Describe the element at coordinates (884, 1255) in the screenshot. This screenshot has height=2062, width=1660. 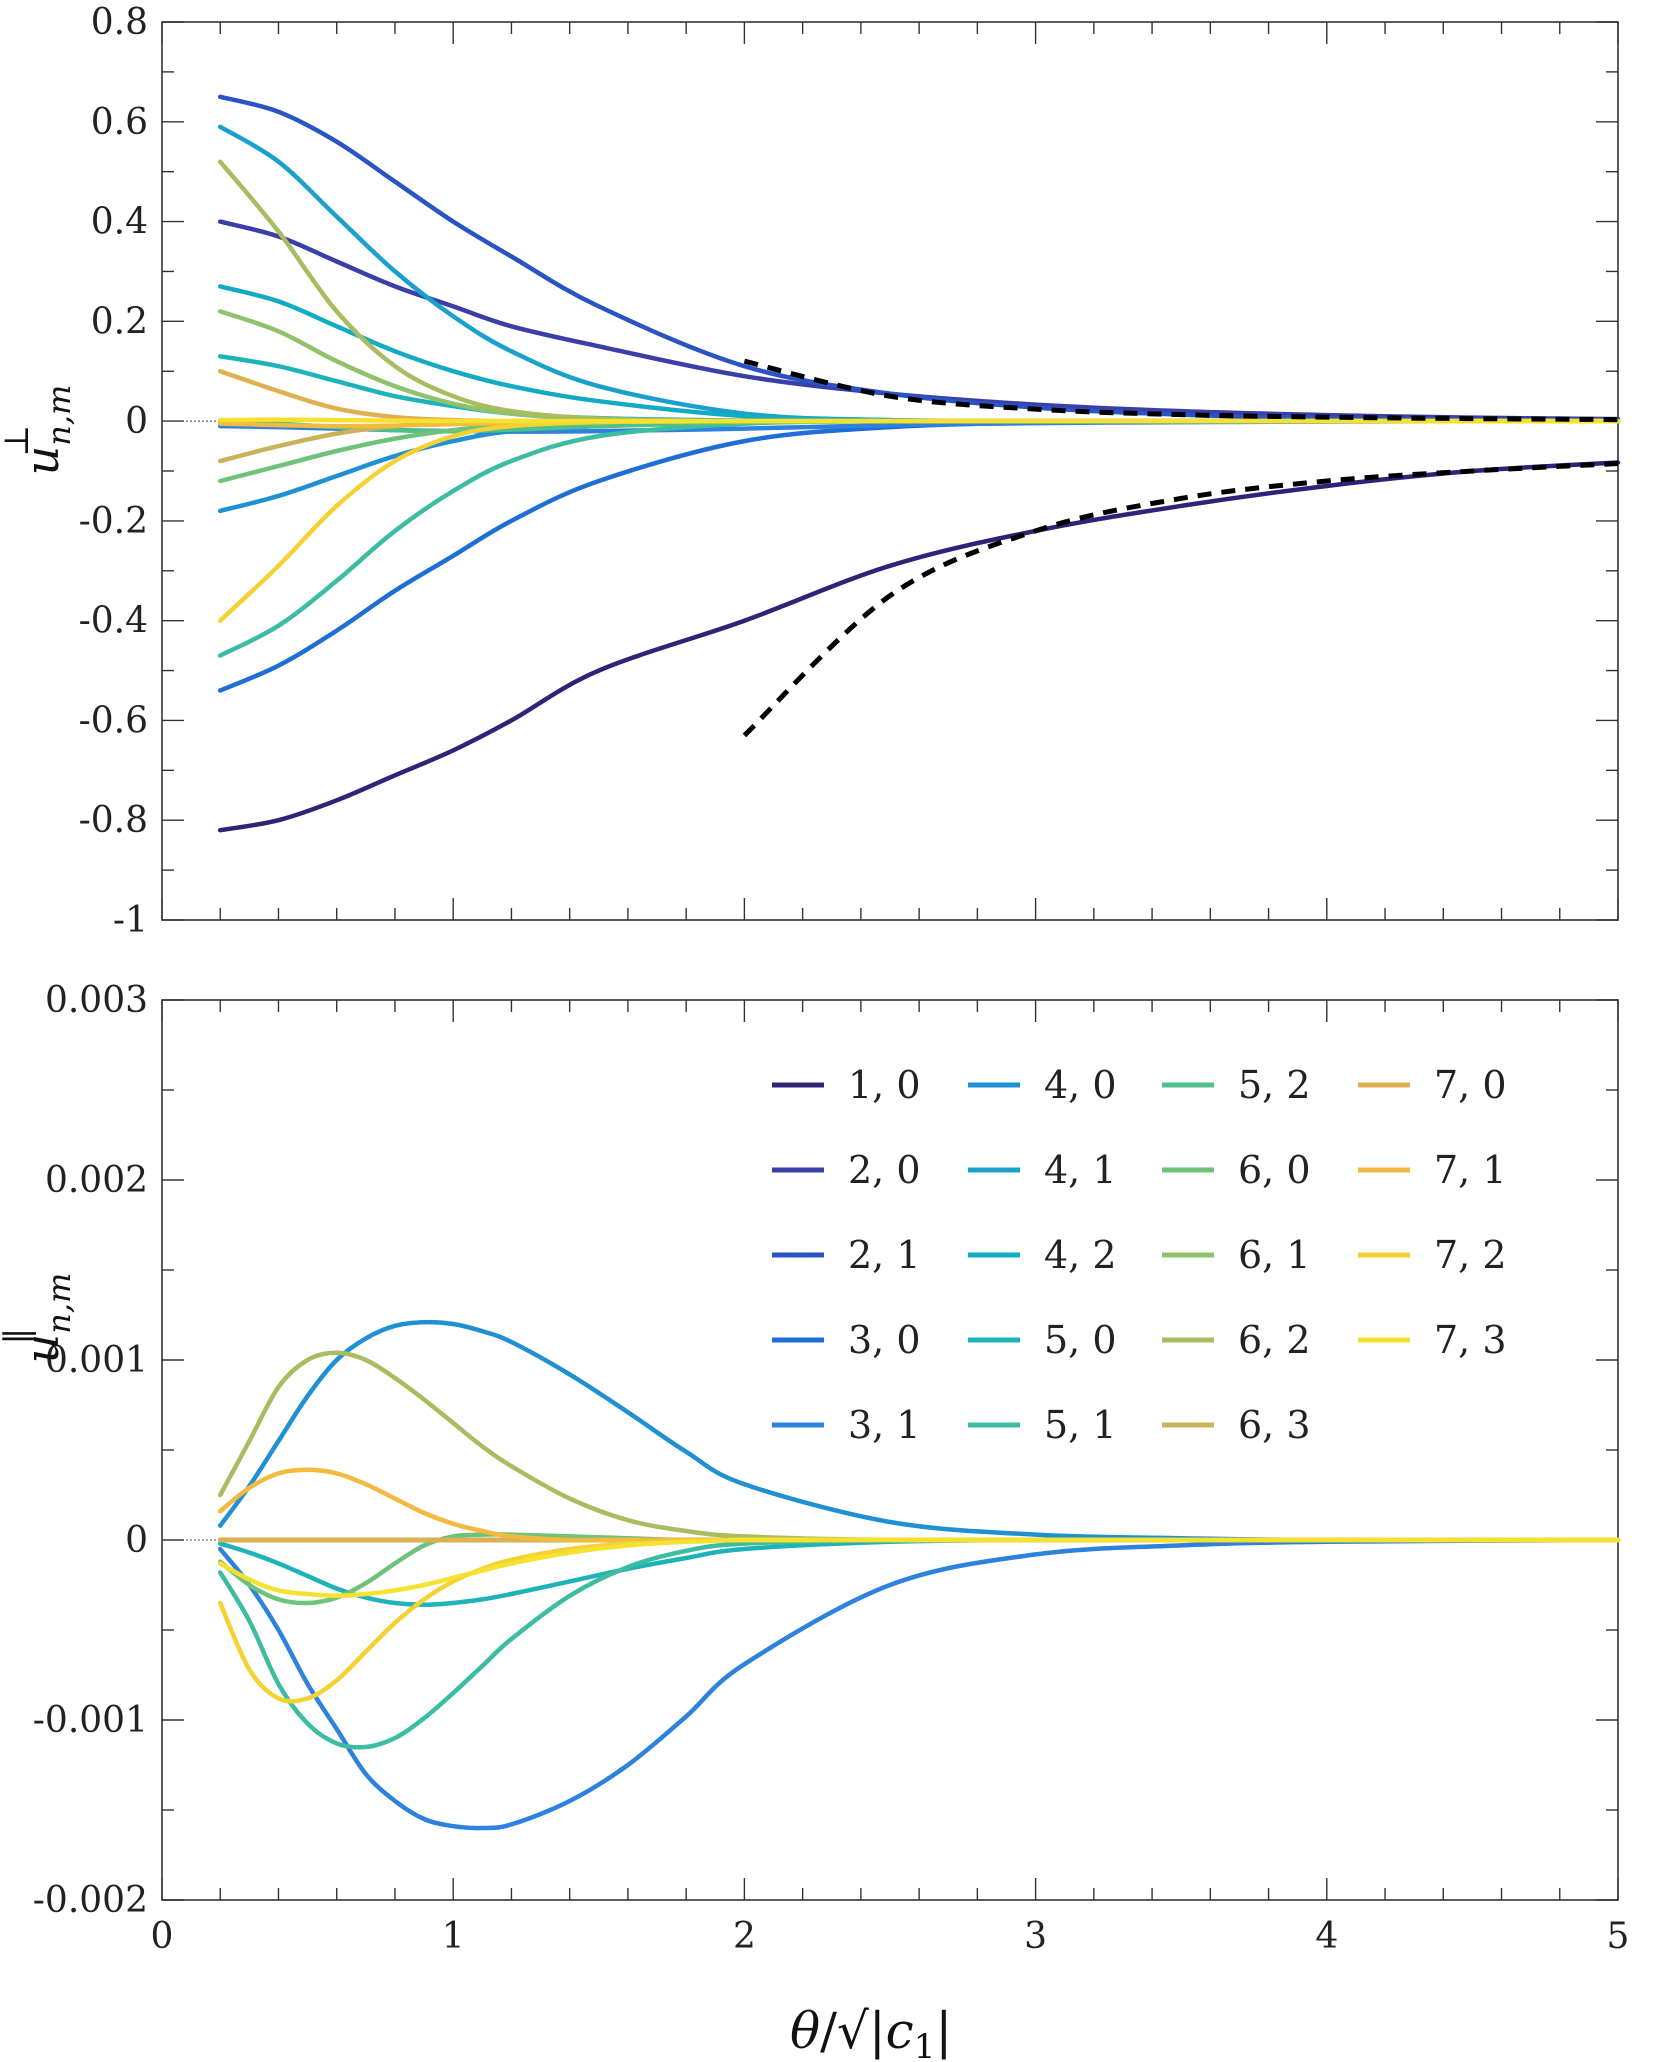
I see `legend-label: 2, 1` at that location.